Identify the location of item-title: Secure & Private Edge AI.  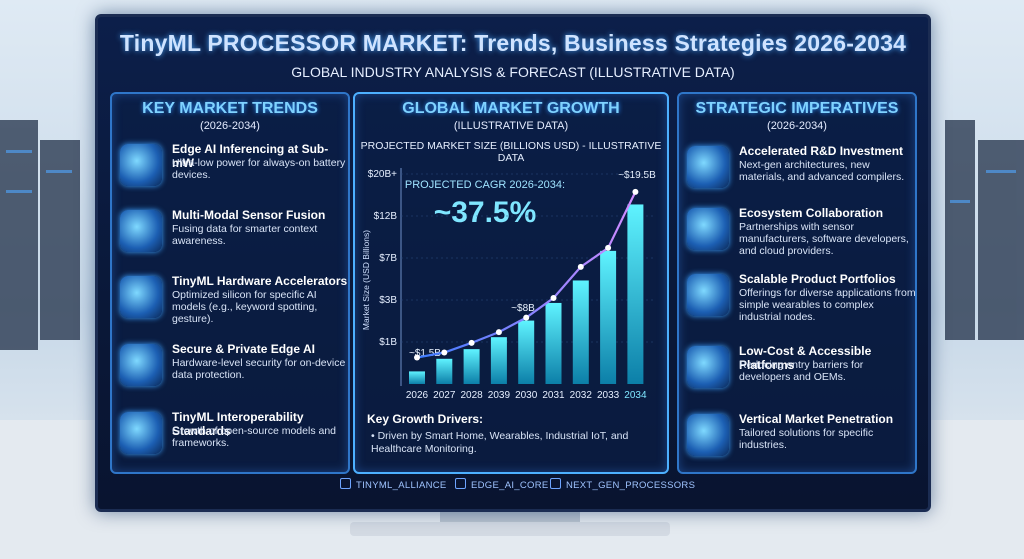
(243, 349).